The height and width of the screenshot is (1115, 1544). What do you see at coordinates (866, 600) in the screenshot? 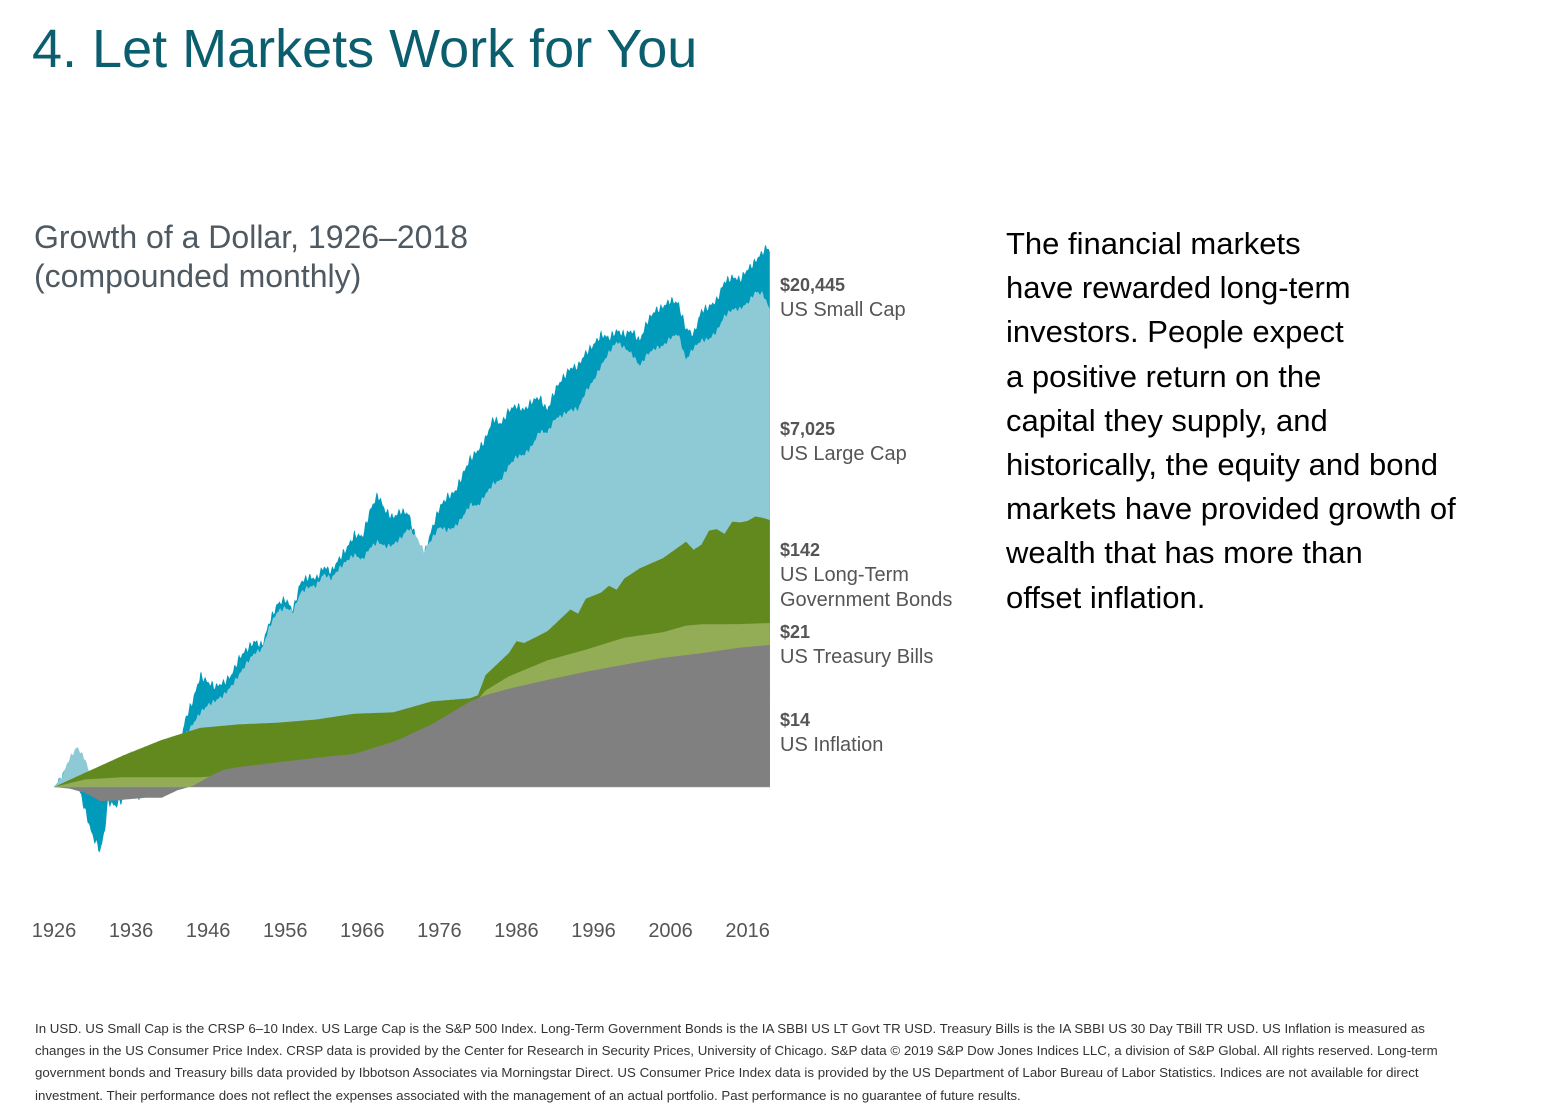
I see `series-name-label: Government Bonds` at bounding box center [866, 600].